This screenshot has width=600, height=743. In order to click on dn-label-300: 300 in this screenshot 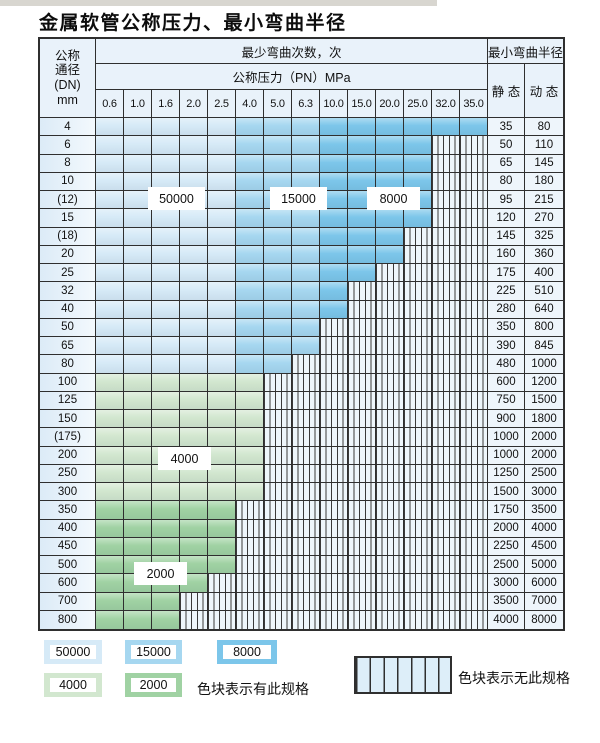, I will do `click(68, 492)`.